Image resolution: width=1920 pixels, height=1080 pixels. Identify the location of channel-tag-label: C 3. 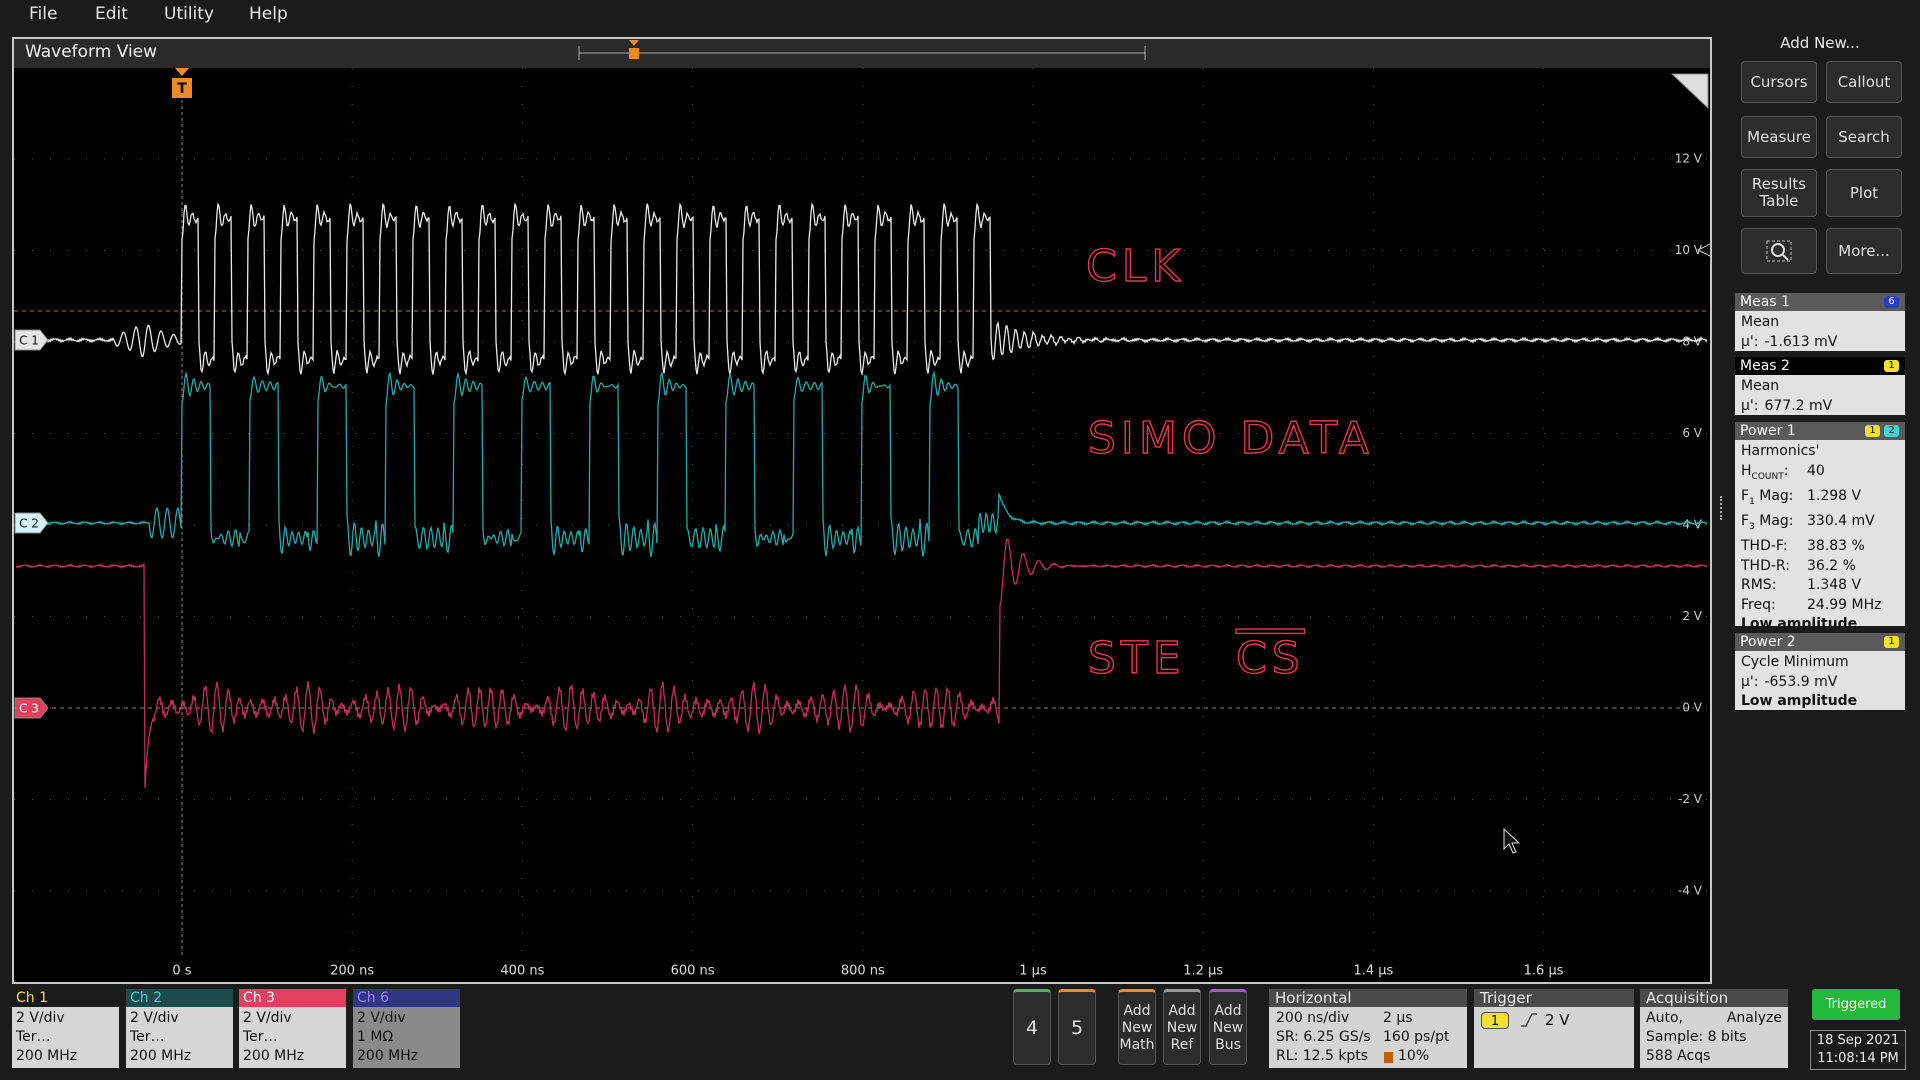
(29, 709).